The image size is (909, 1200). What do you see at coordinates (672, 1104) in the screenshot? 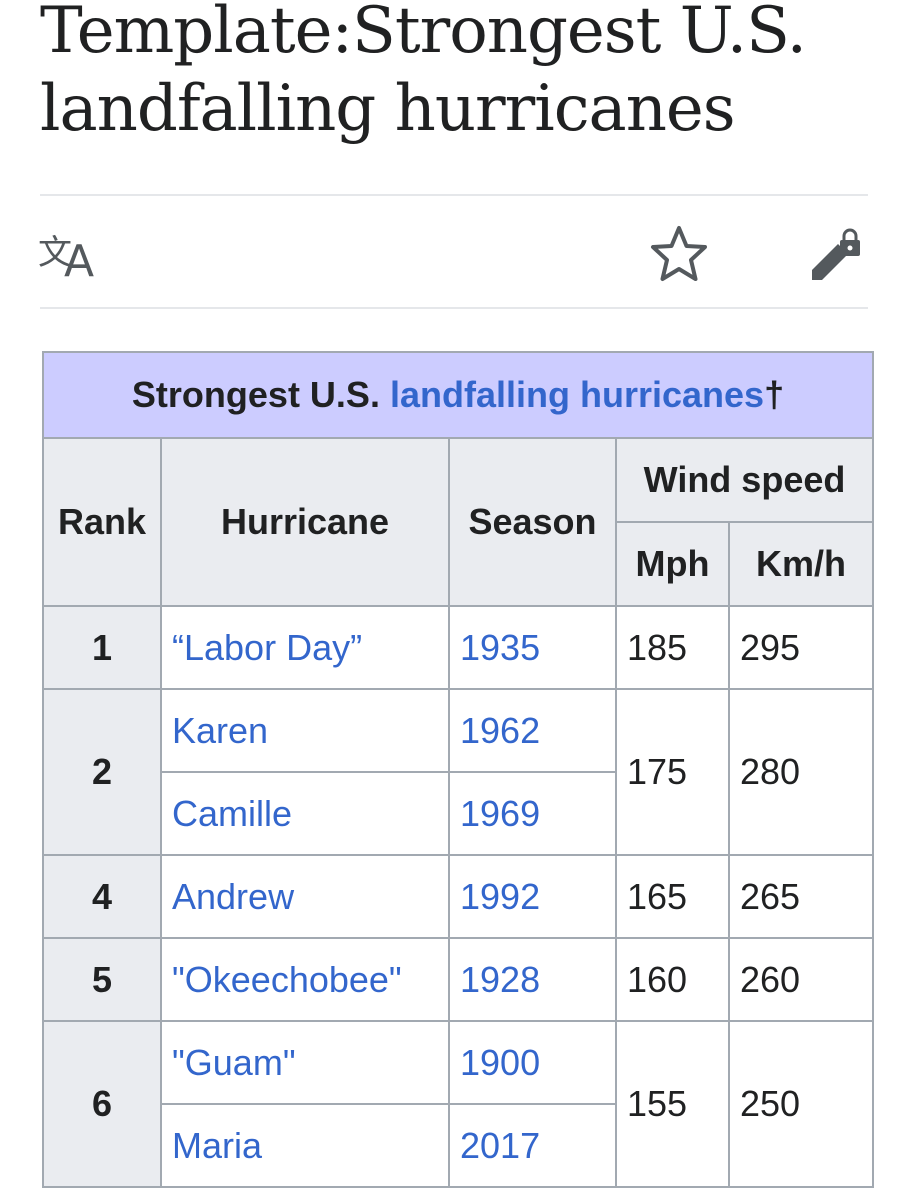
I see `mph-cell: 155` at bounding box center [672, 1104].